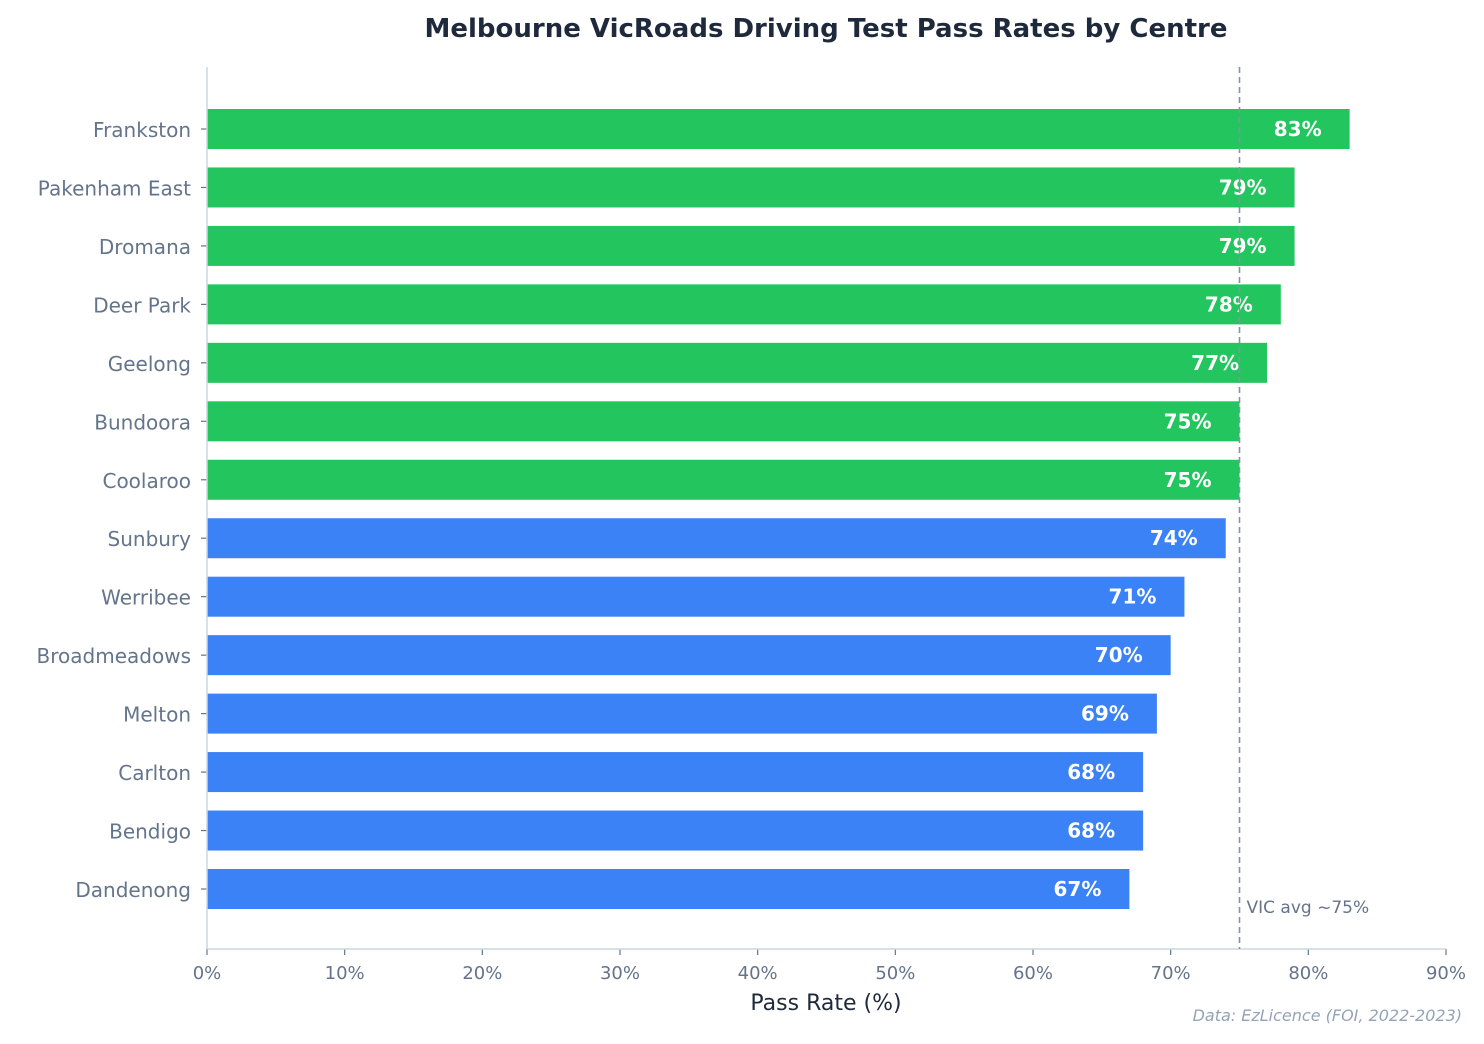  I want to click on x-tick-label: 0%, so click(207, 973).